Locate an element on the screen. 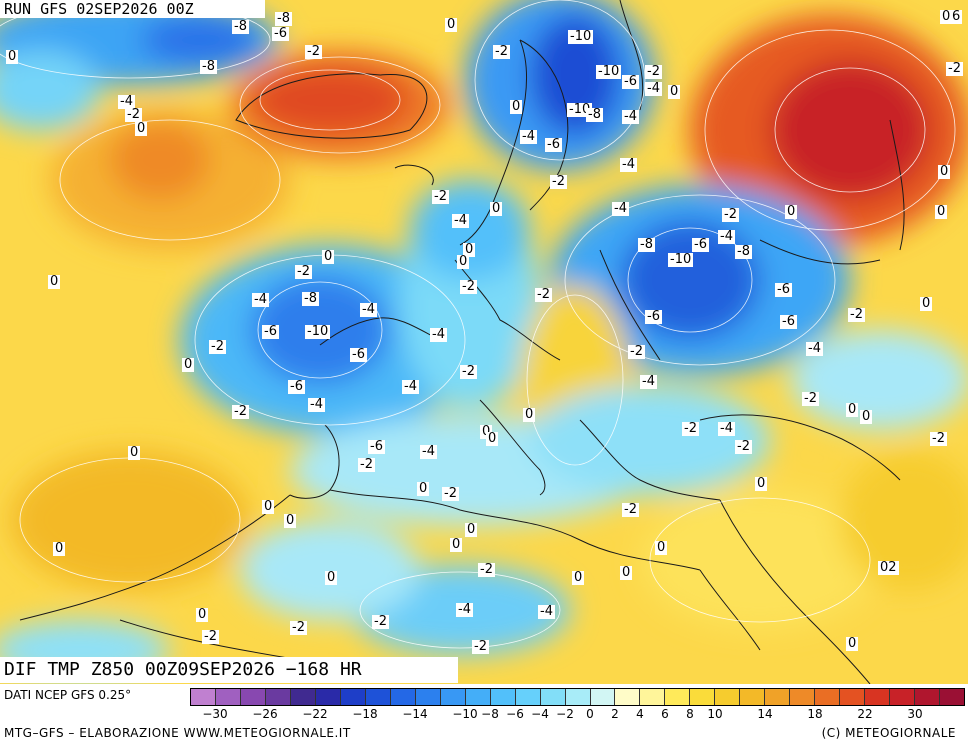 The image size is (968, 745). contour-label: 02 is located at coordinates (888, 567).